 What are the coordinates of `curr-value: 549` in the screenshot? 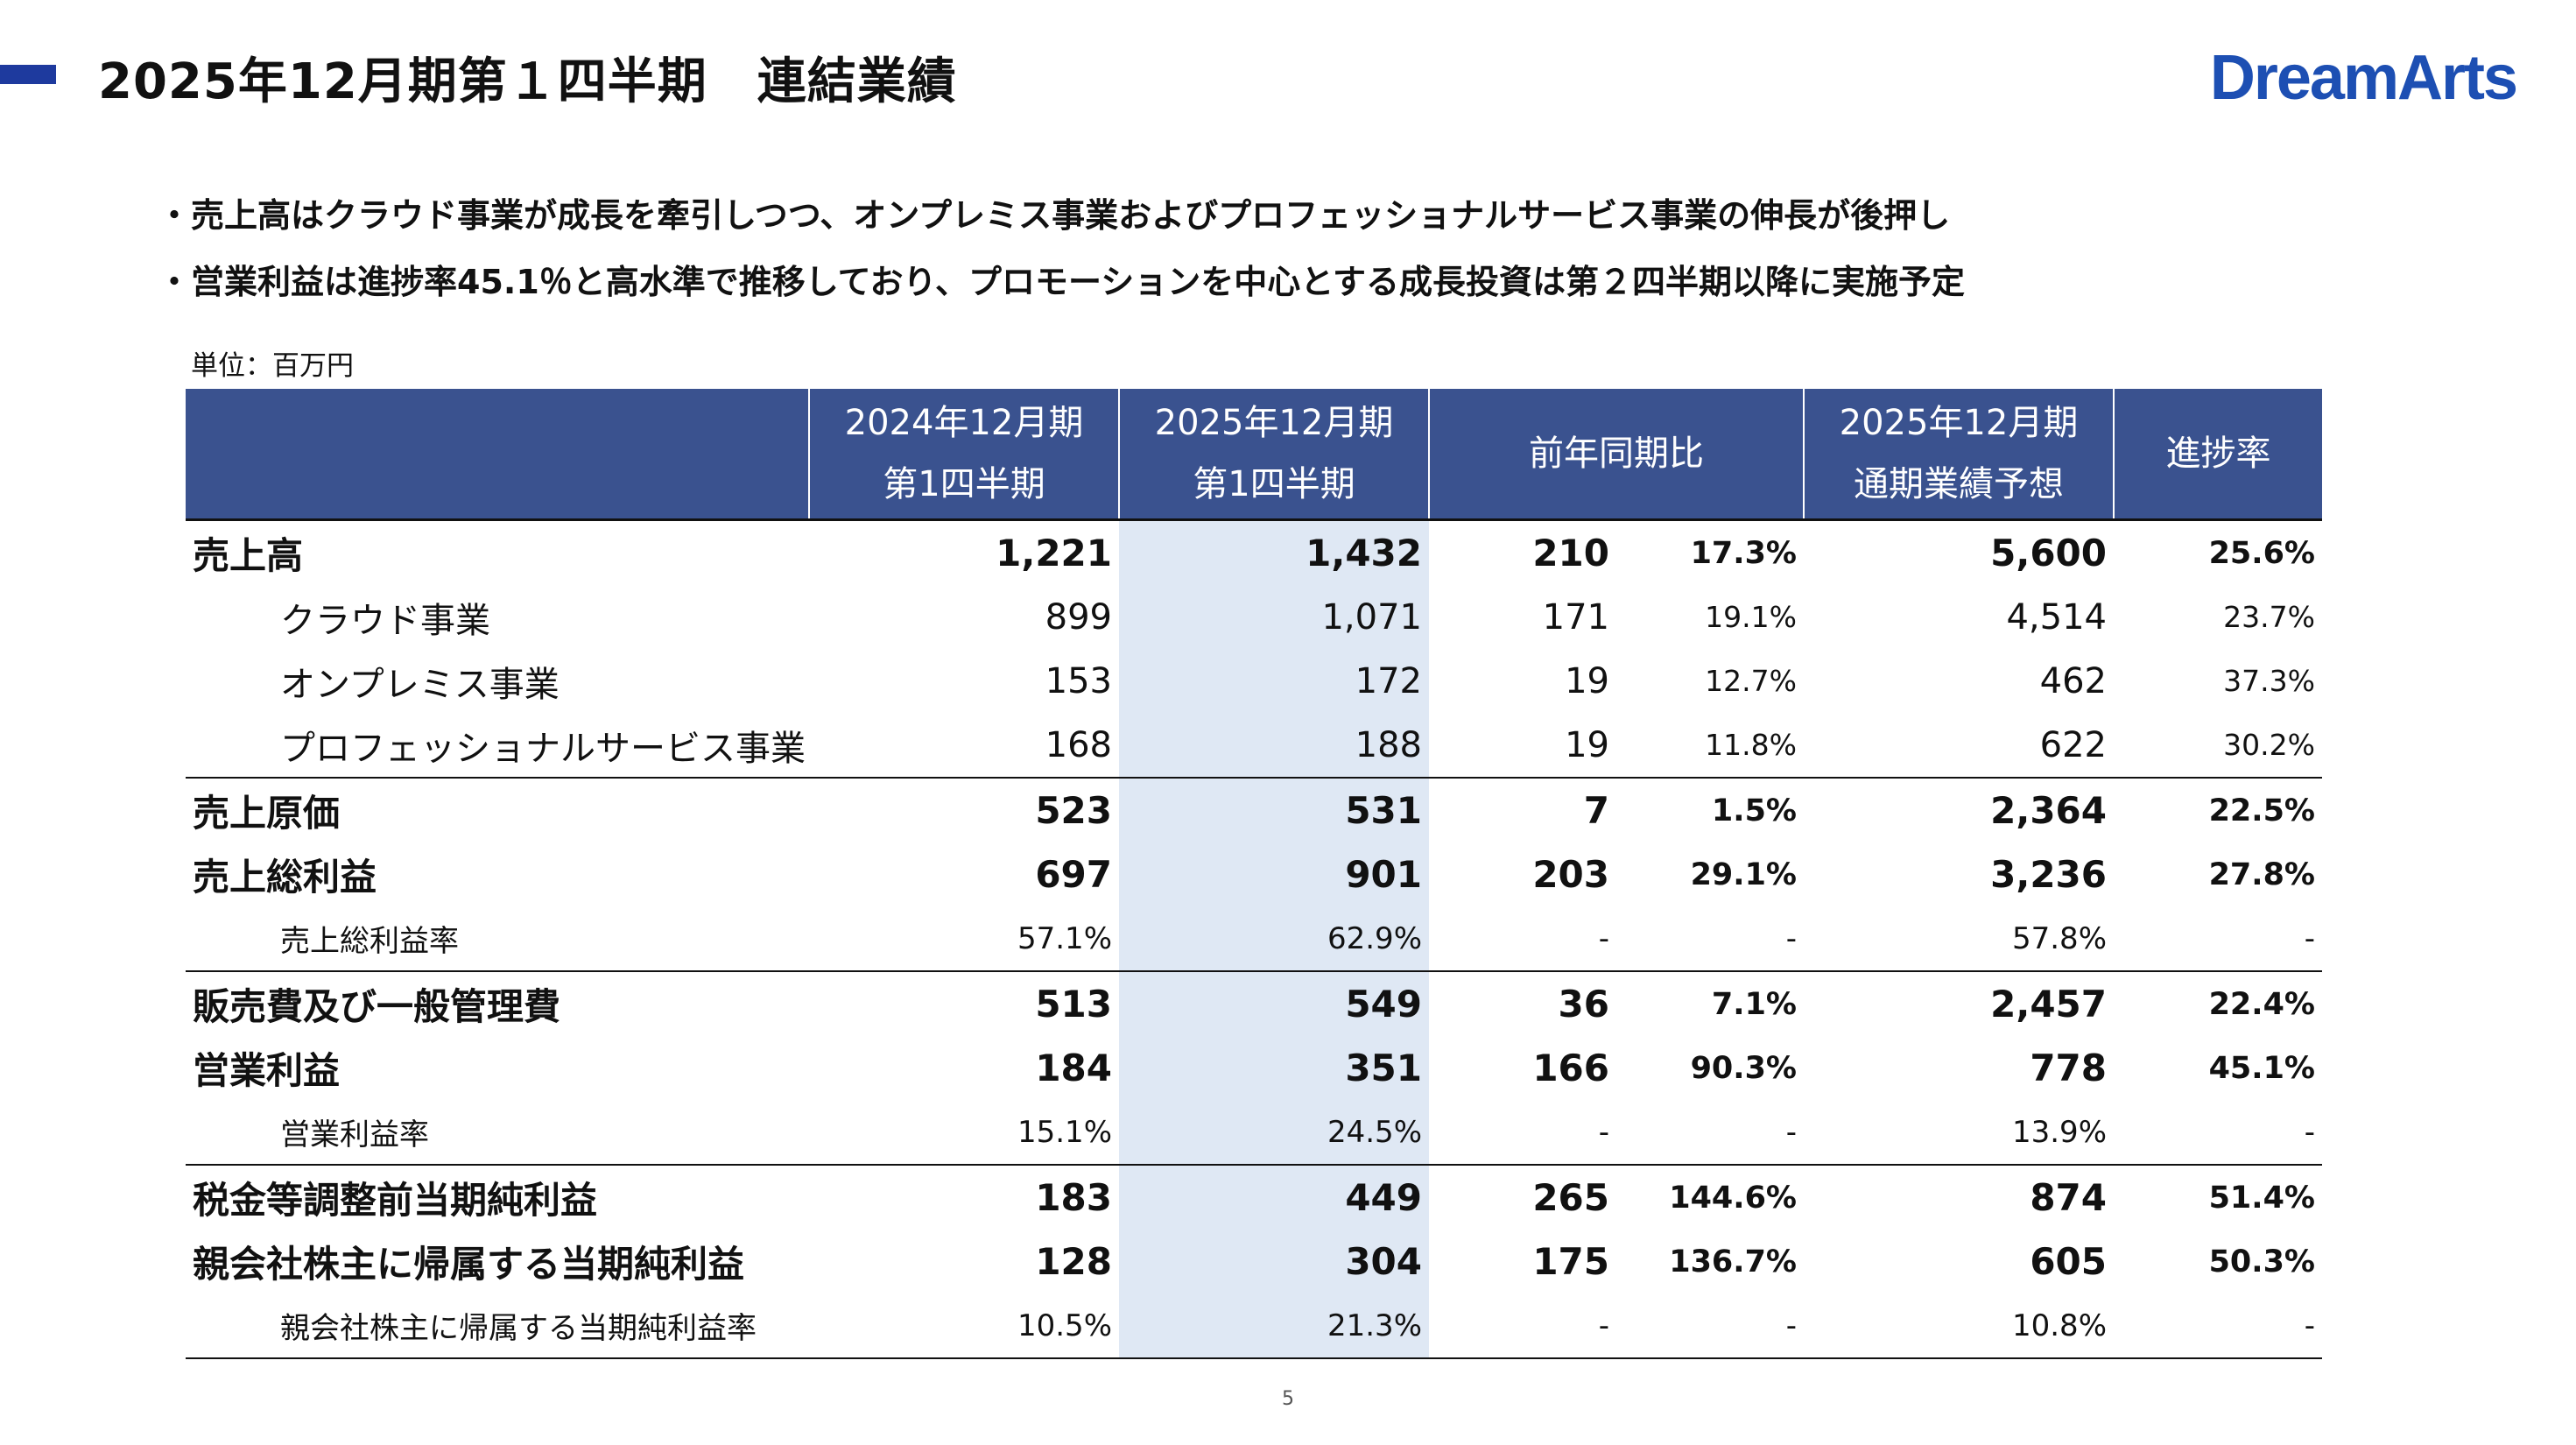 It's located at (1274, 1003).